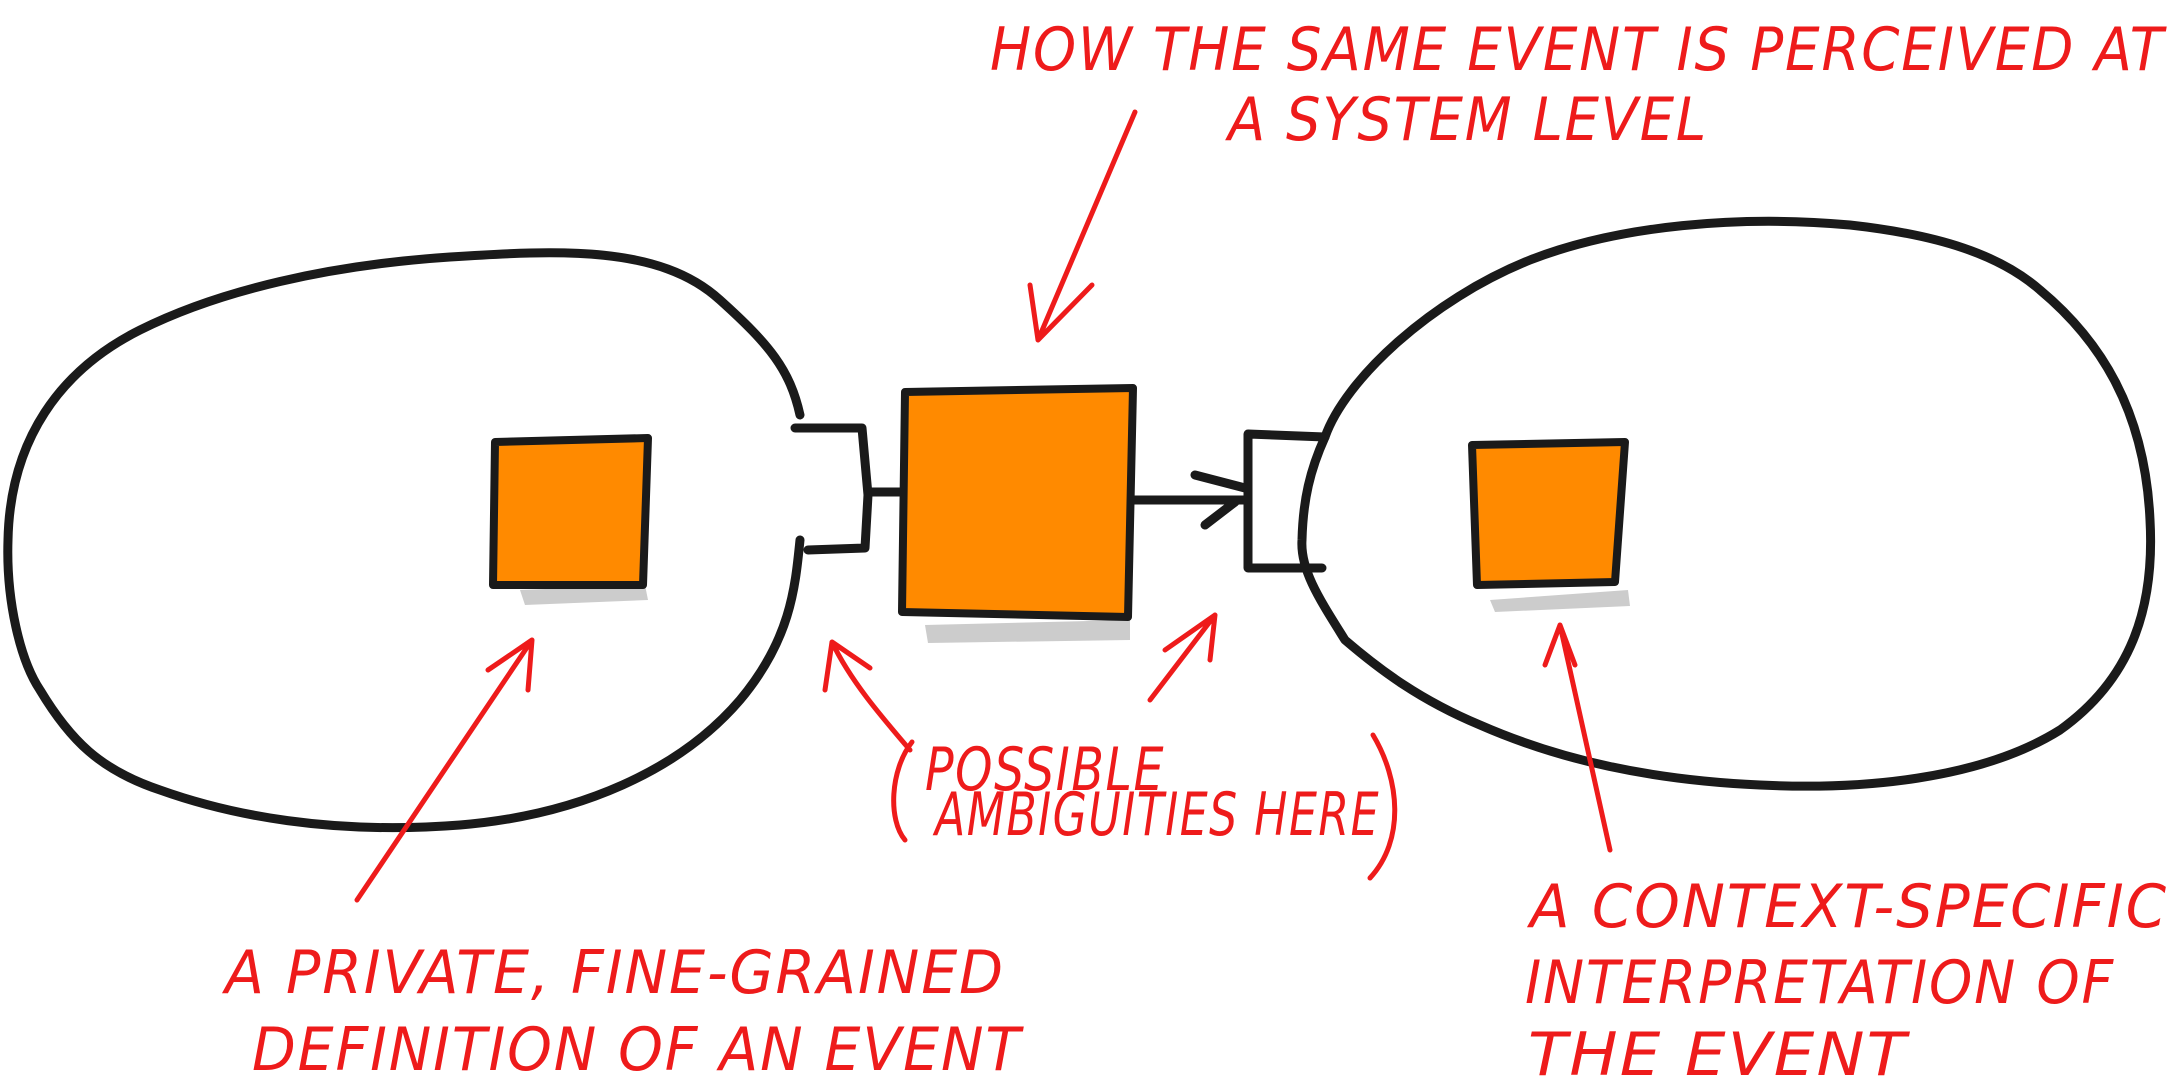 The image size is (2173, 1085). Describe the element at coordinates (1017, 502) in the screenshot. I see `system-level-event-box` at that location.